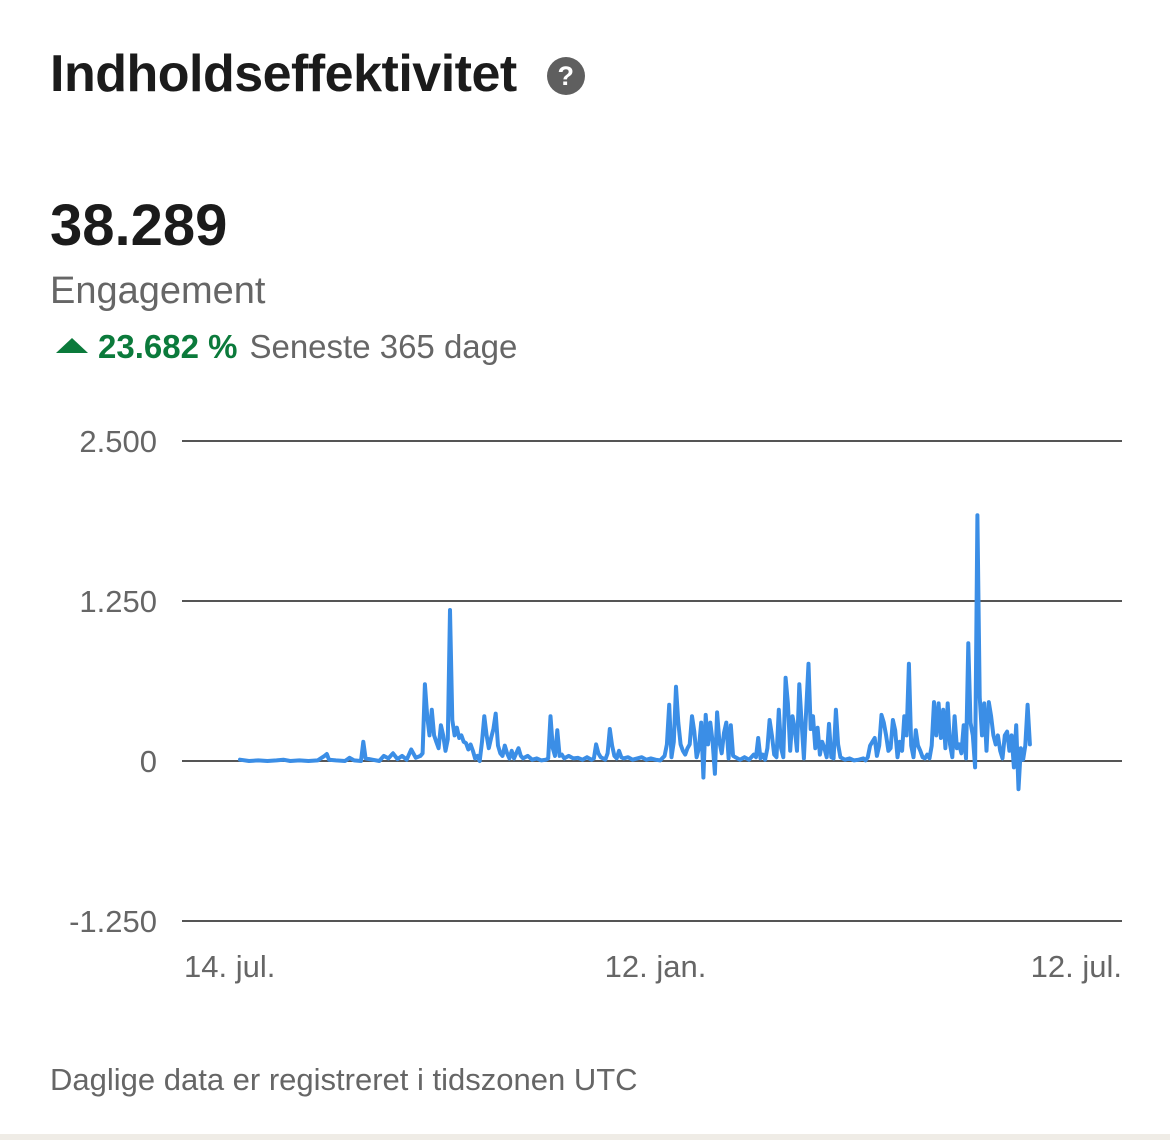  What do you see at coordinates (113, 681) in the screenshot?
I see `y-axis-labels: 2.500 1.250 0 -1.250` at bounding box center [113, 681].